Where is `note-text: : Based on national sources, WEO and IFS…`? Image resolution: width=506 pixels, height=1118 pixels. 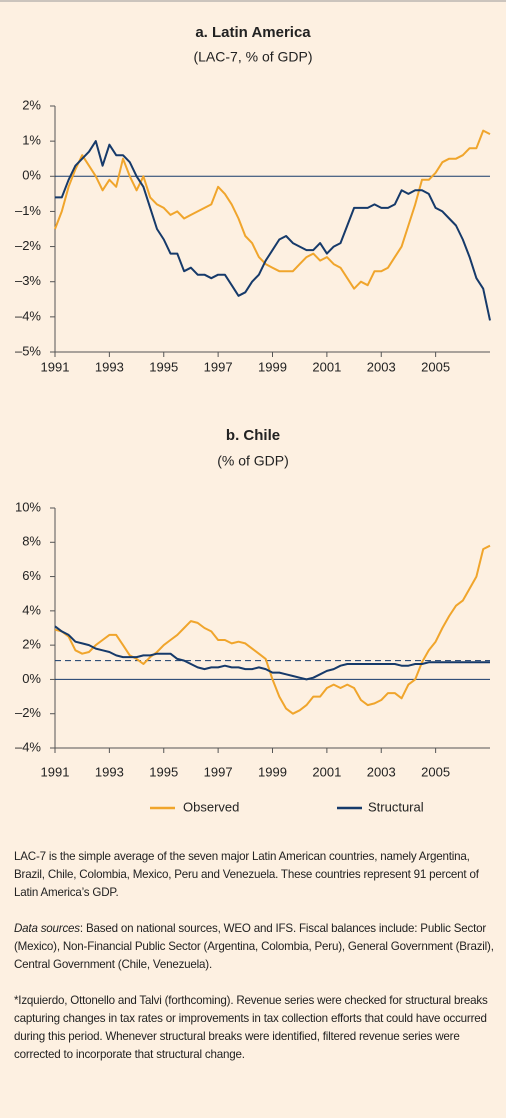 note-text: : Based on national sources, WEO and IFS… is located at coordinates (254, 946).